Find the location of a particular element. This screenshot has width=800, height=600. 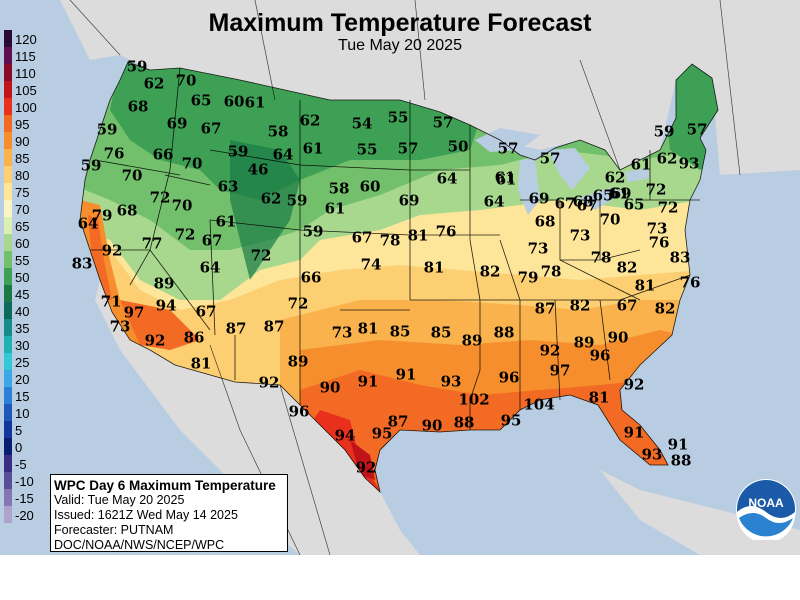

map-title: Maximum Temperature Forecast is located at coordinates (400, 23).